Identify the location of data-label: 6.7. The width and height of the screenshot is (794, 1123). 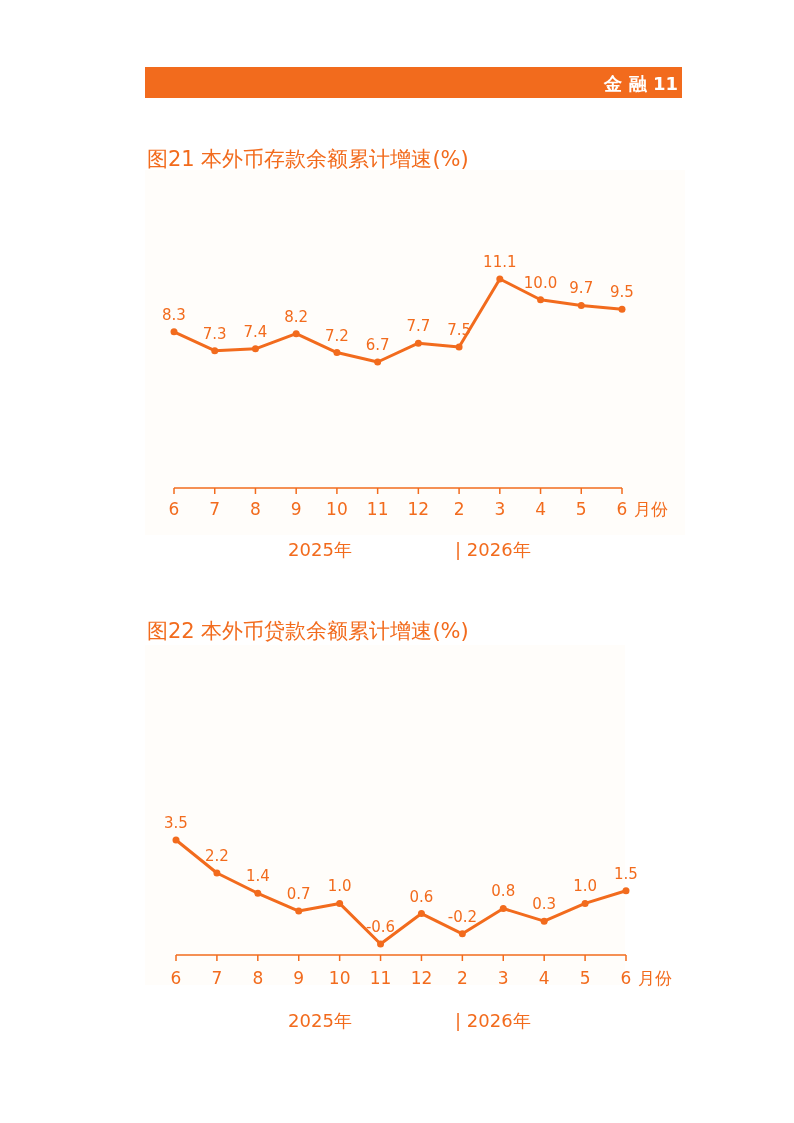
(377, 345).